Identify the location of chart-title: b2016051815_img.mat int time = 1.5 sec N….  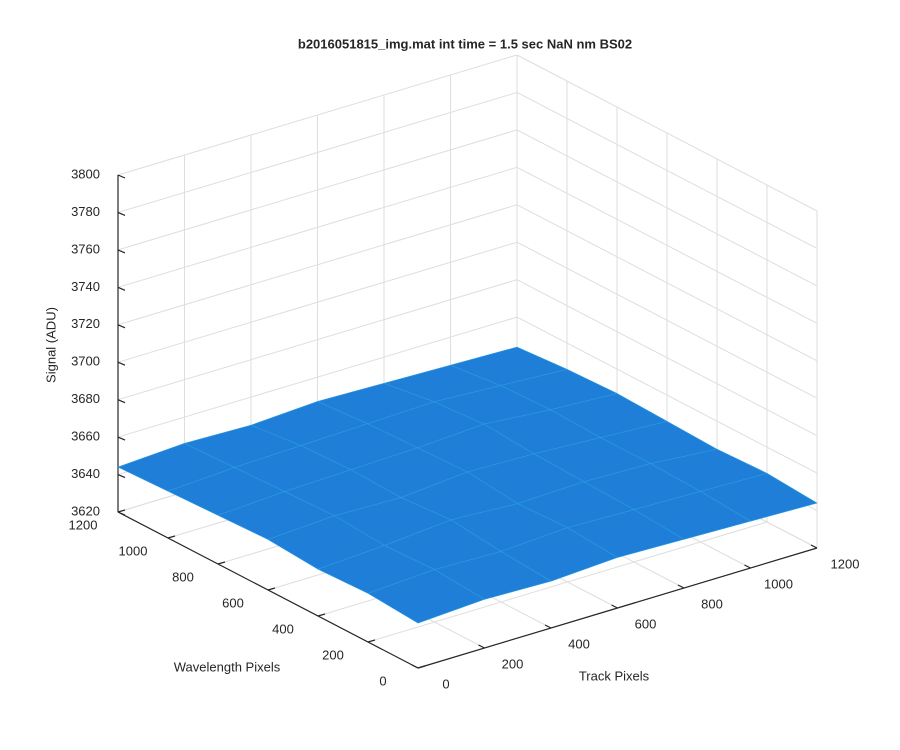
(465, 43).